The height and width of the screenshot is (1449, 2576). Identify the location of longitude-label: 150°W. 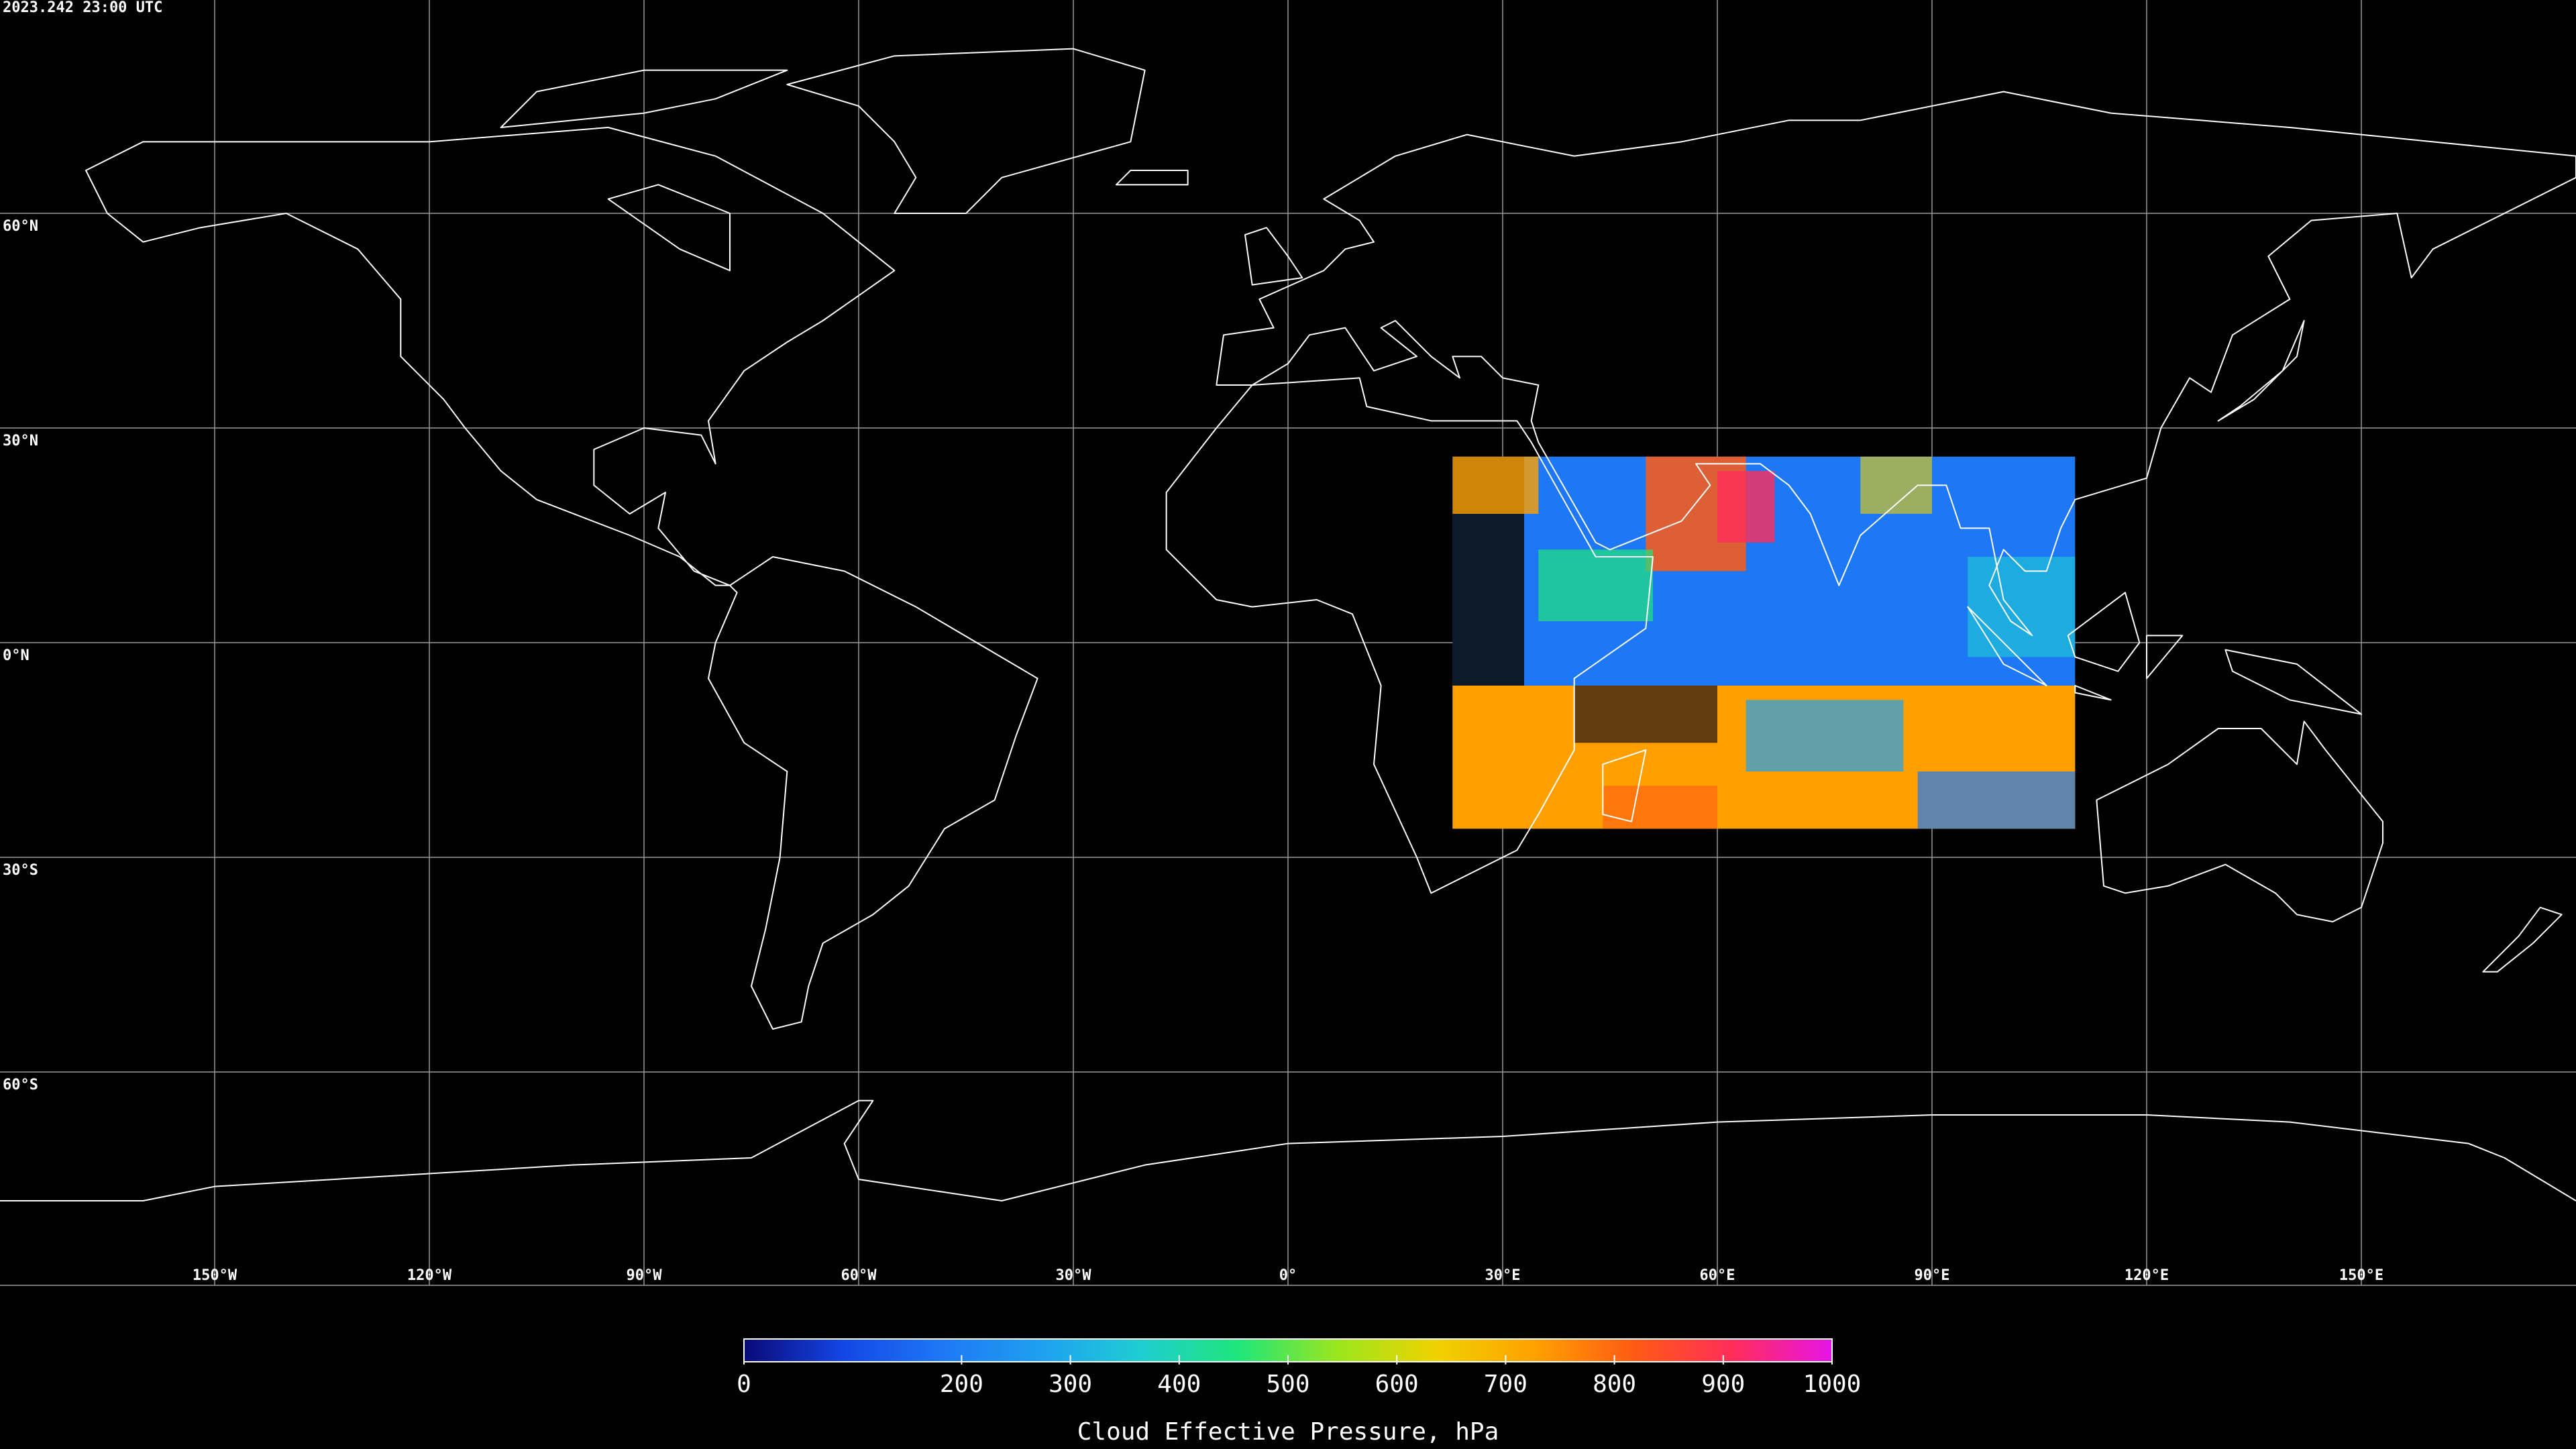
(215, 1275).